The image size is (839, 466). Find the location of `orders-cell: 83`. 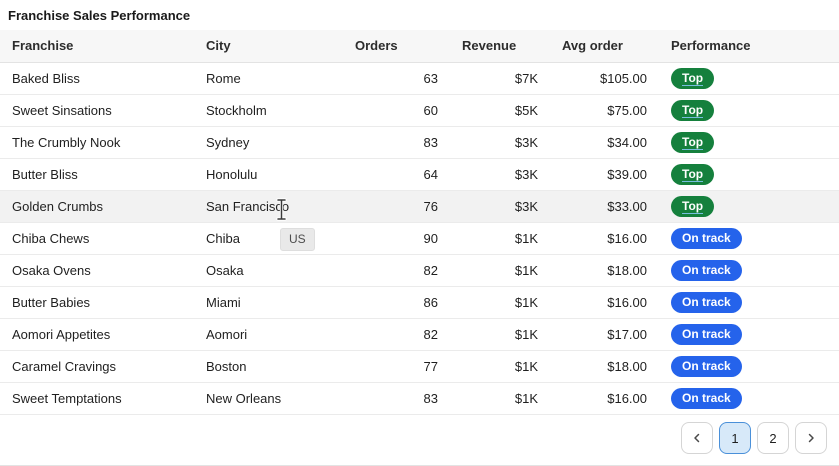

orders-cell: 83 is located at coordinates (396, 142).